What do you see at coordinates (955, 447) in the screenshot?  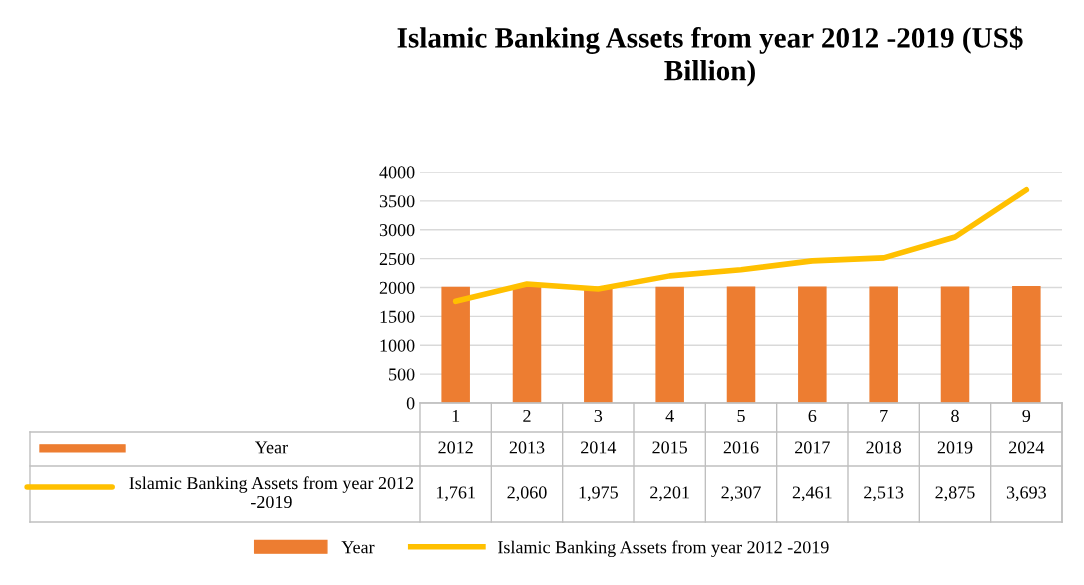 I see `data-label: 2019` at bounding box center [955, 447].